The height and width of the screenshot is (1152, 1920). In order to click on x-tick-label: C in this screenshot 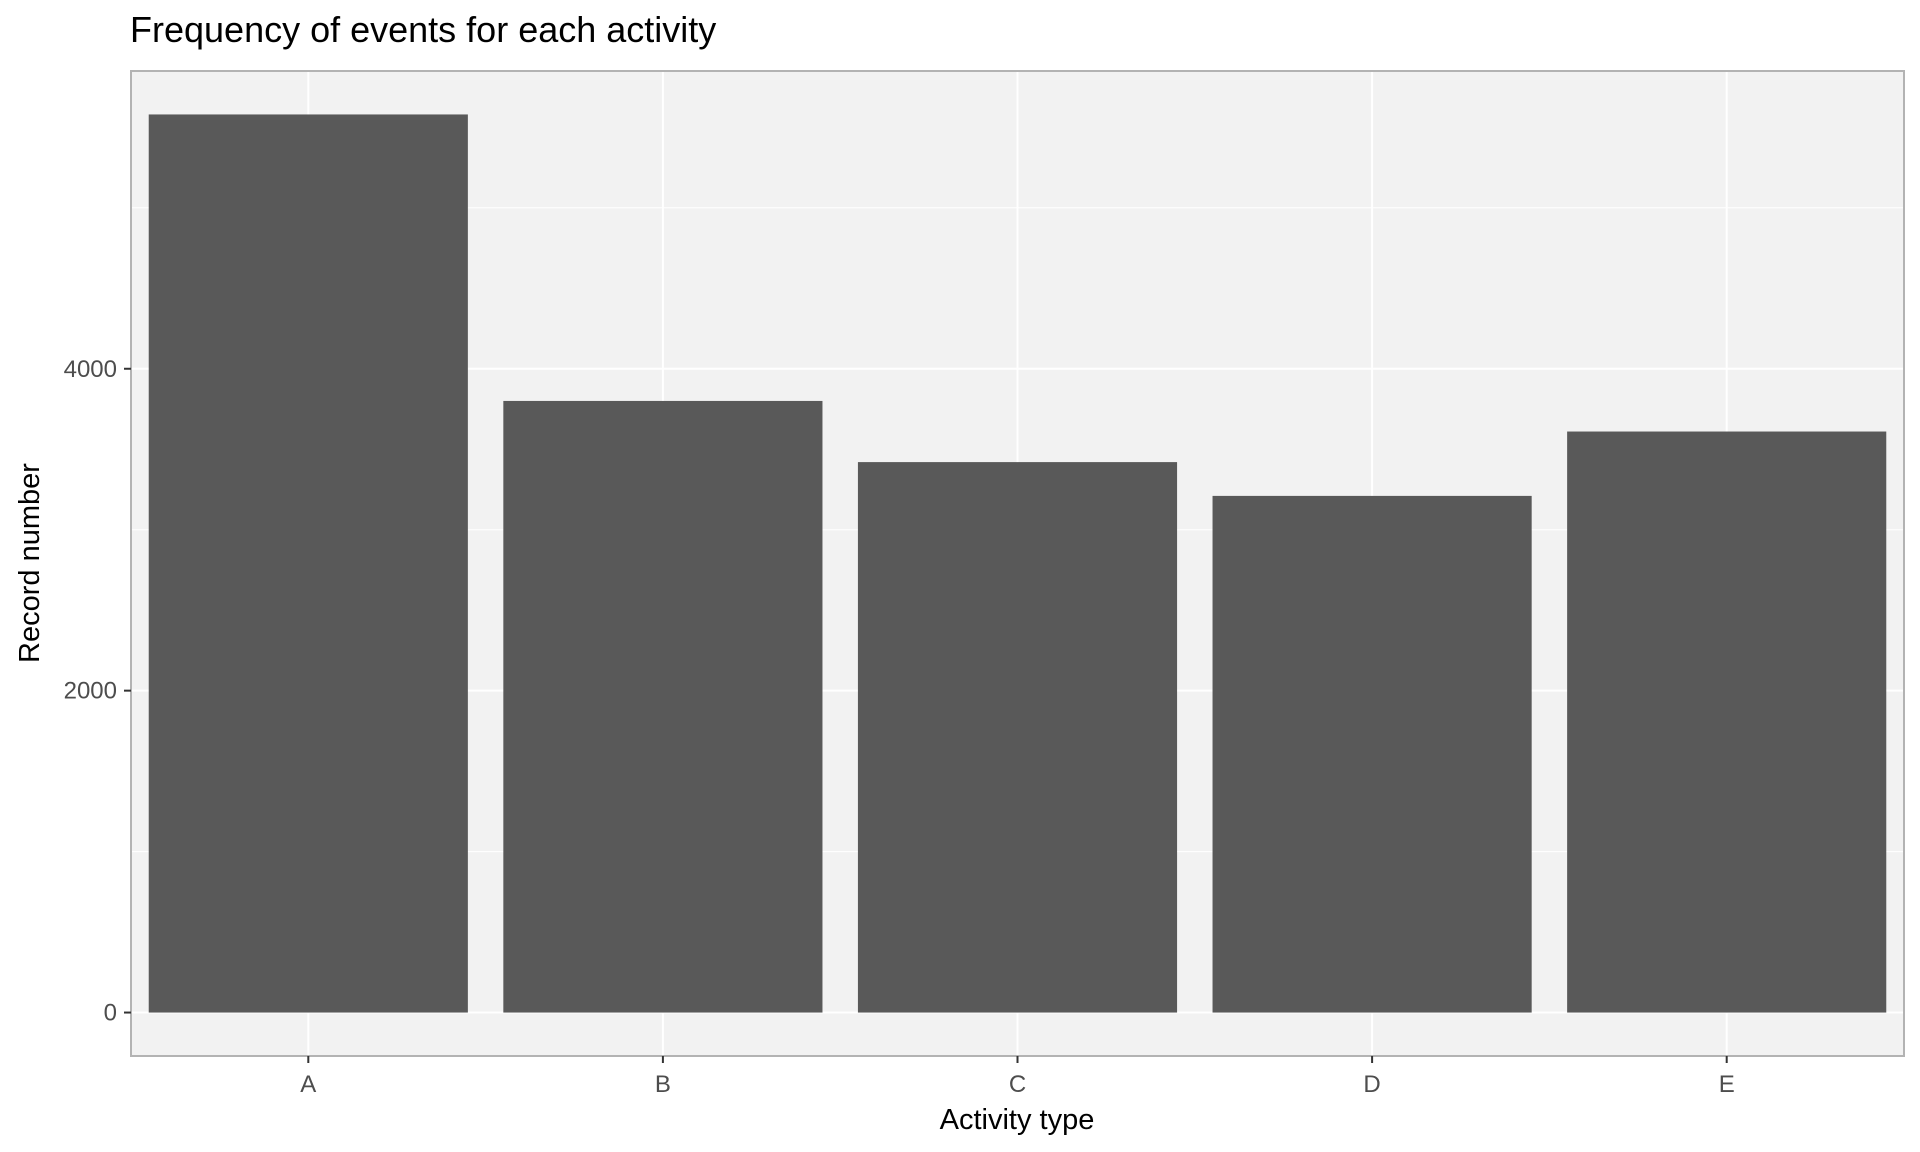, I will do `click(1017, 1084)`.